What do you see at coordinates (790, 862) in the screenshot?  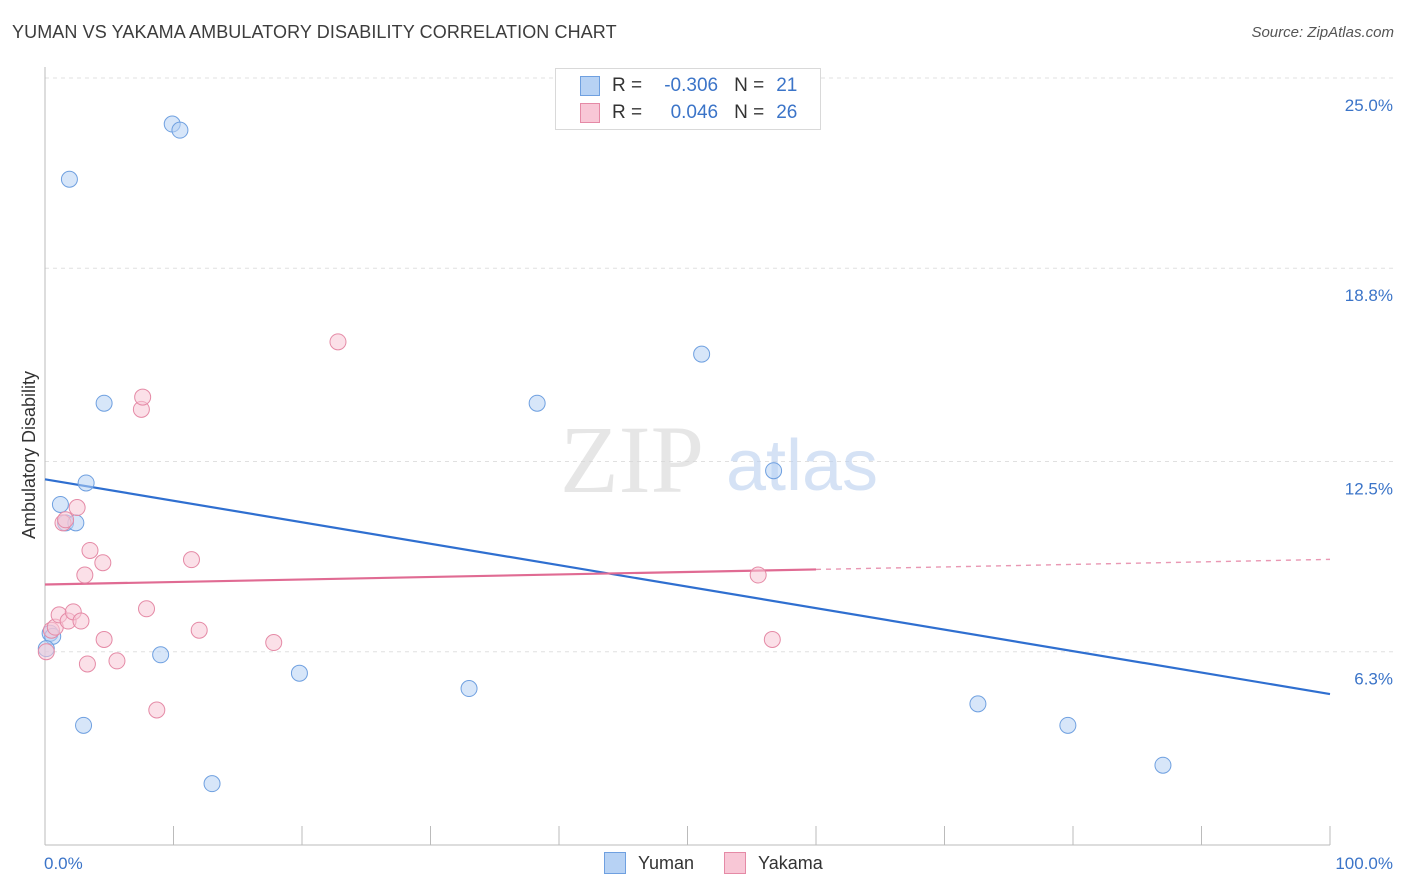 I see `yakama-legend-label: Yakama` at bounding box center [790, 862].